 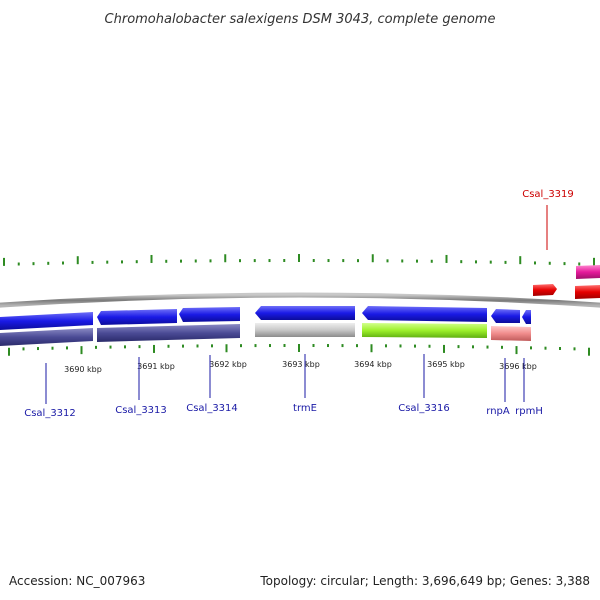 I want to click on accession-text: Accession: NC_007963, so click(x=77, y=581).